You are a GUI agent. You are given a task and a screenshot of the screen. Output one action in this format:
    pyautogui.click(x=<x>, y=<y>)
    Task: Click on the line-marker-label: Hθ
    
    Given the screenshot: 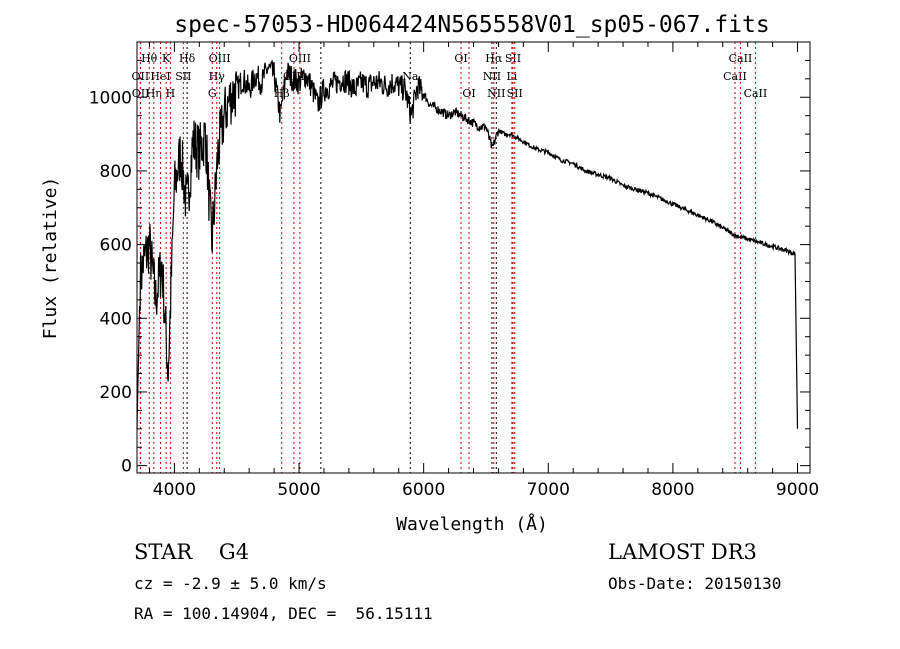 What is the action you would take?
    pyautogui.click(x=149, y=58)
    